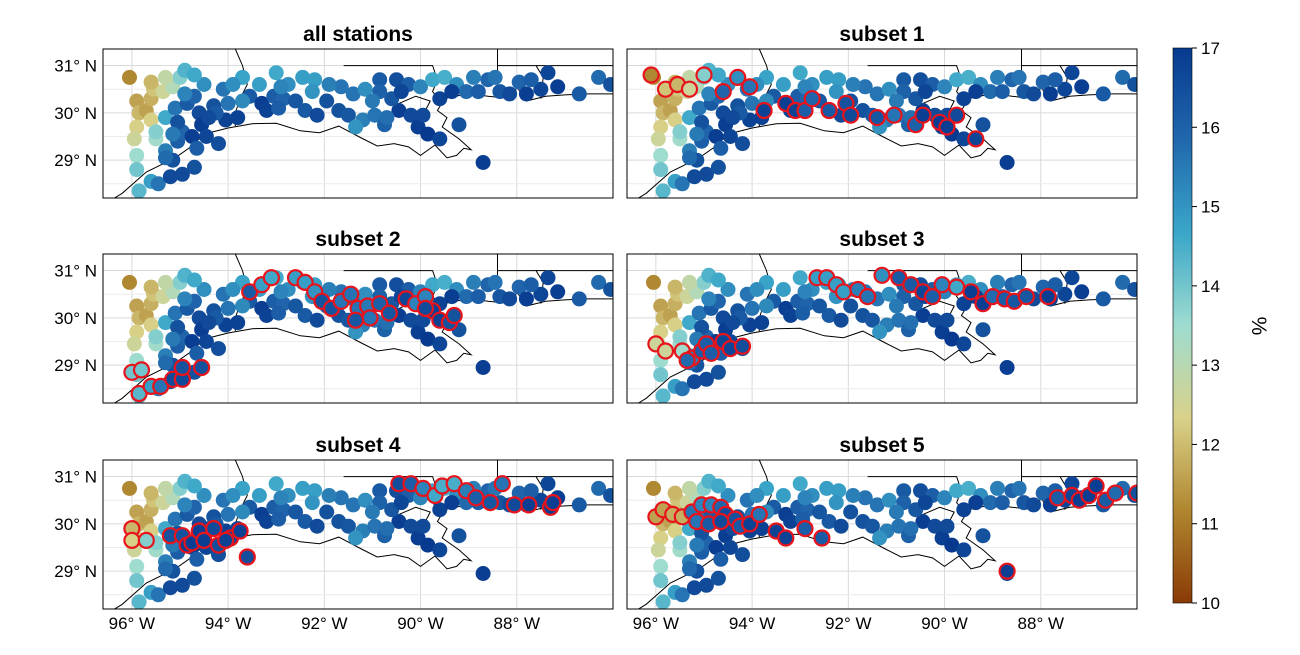  What do you see at coordinates (1210, 524) in the screenshot?
I see `colorbar-tick-label: 11` at bounding box center [1210, 524].